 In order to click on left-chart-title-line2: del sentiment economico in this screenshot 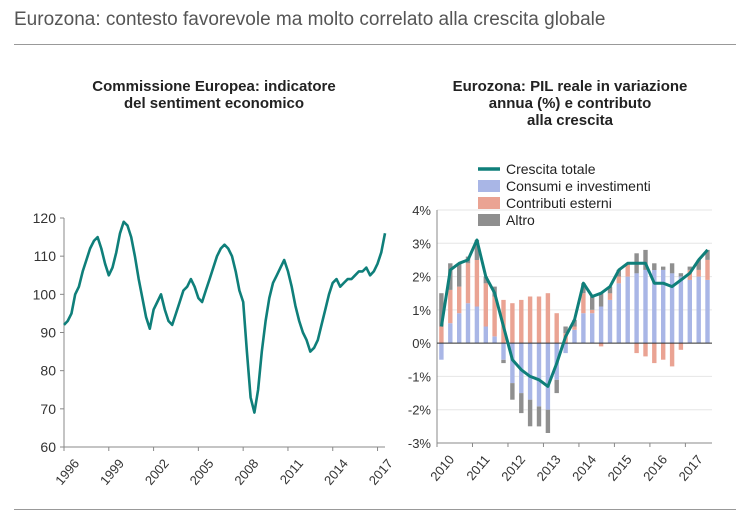, I will do `click(214, 103)`.